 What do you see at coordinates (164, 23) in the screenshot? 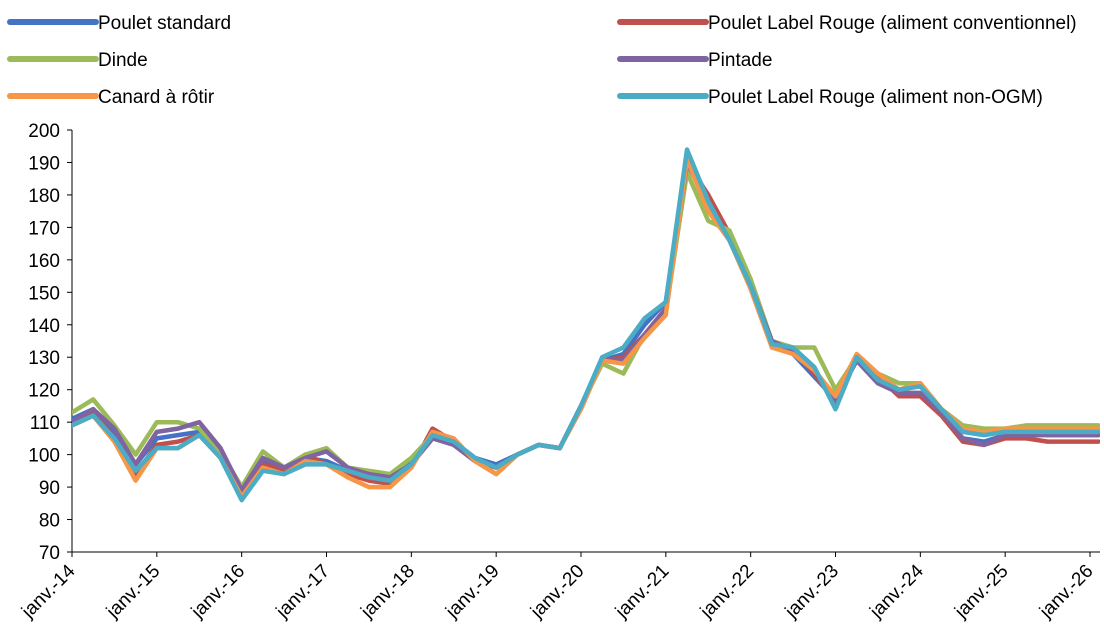
I see `legend-entry: Poulet standard` at bounding box center [164, 23].